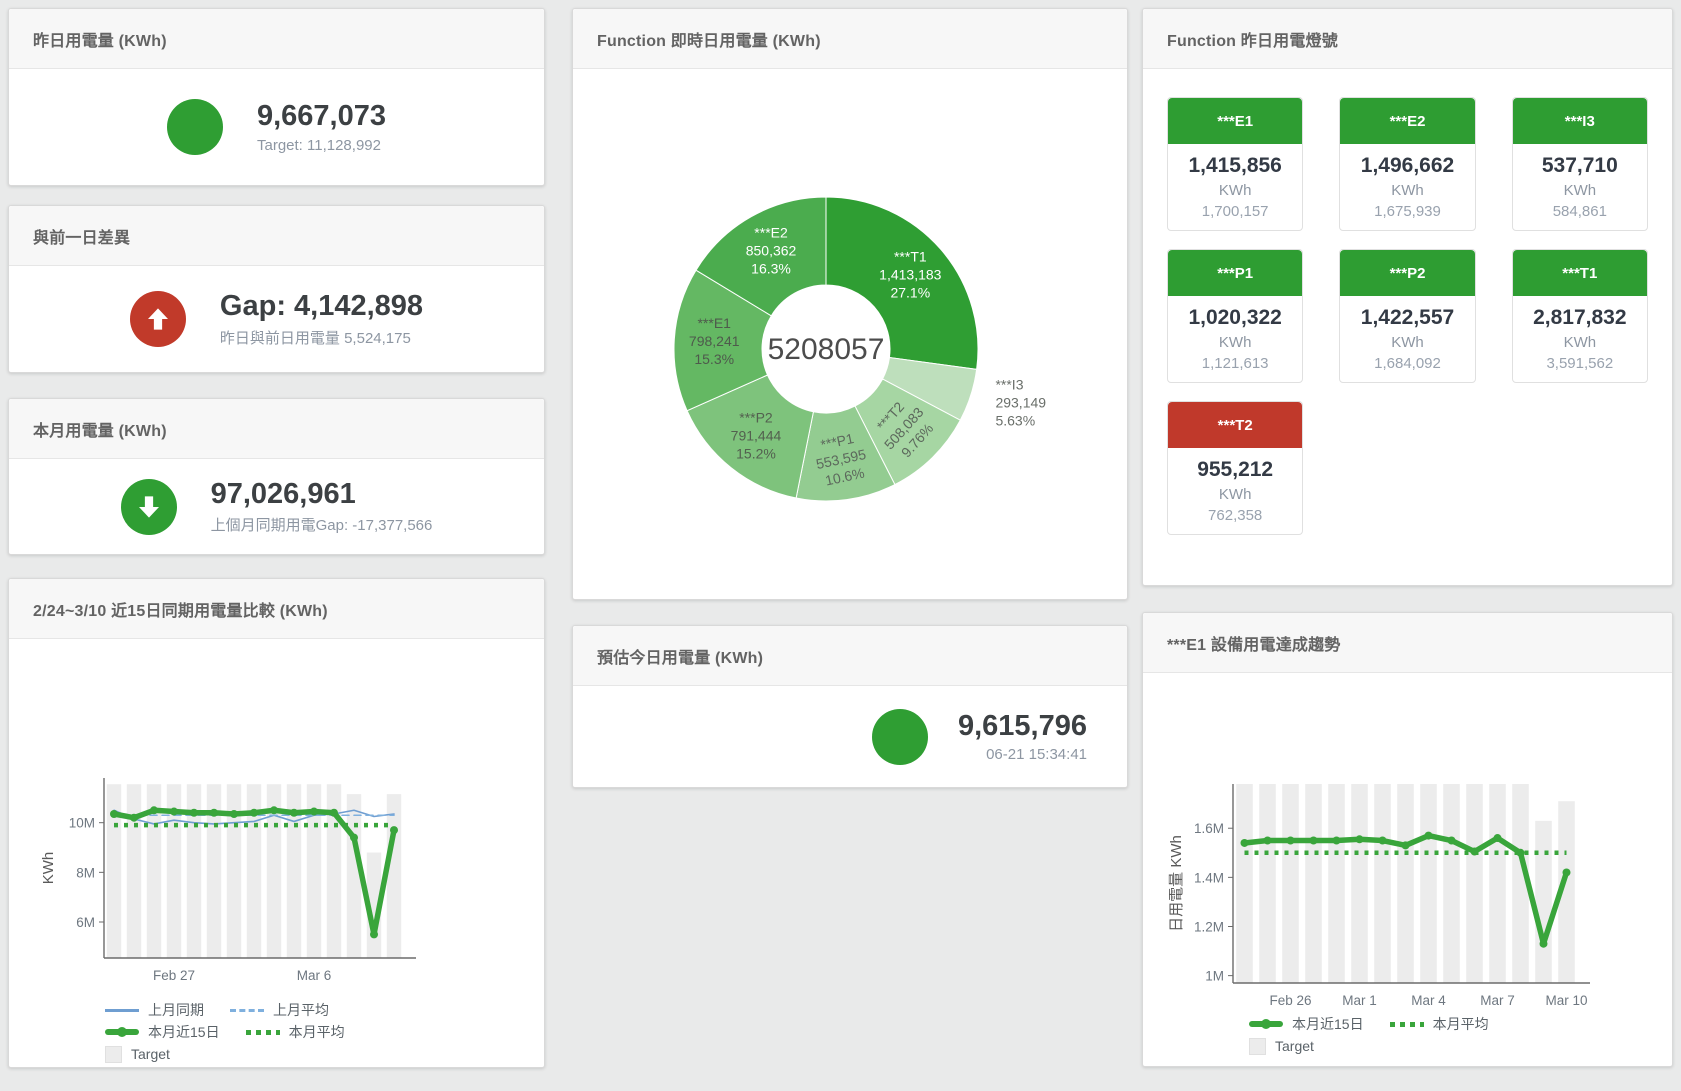 The image size is (1681, 1091). What do you see at coordinates (1407, 316) in the screenshot?
I see `light-tile-P2: ***P2 1,422,557 KWh 1,684,092` at bounding box center [1407, 316].